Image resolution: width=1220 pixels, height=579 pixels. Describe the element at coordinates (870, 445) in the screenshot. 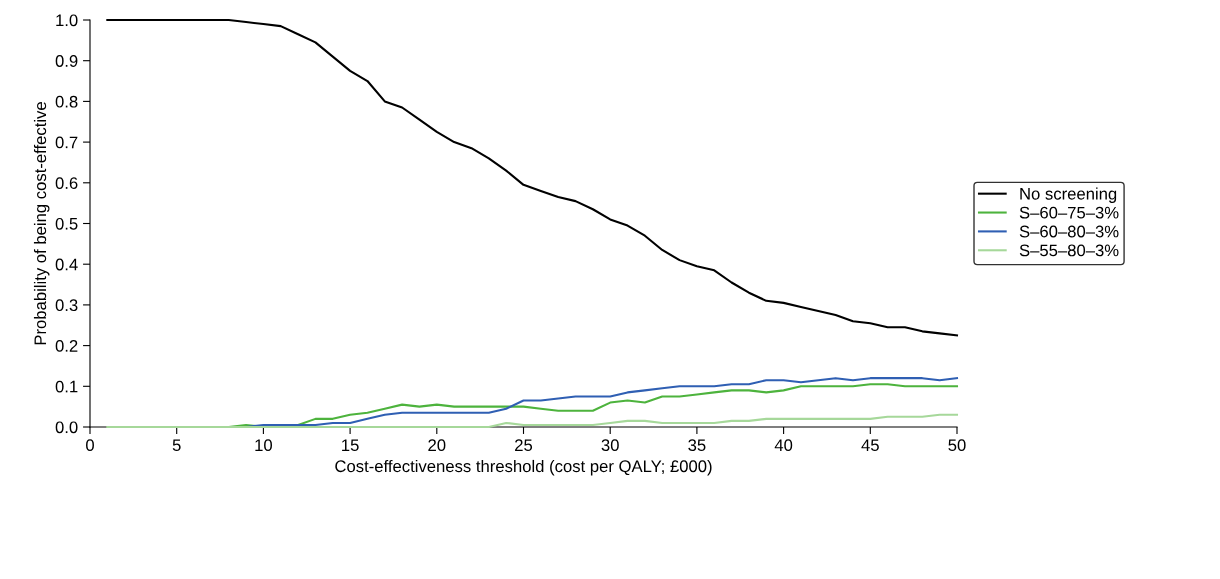

I see `x-tick-label: 45` at that location.